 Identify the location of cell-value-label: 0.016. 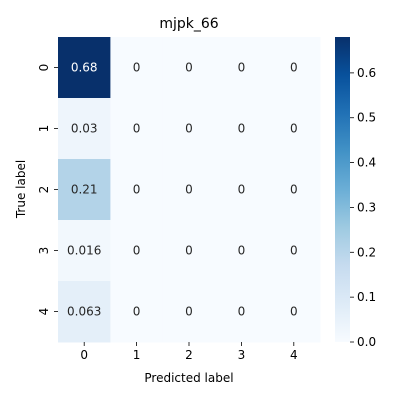
(84, 251).